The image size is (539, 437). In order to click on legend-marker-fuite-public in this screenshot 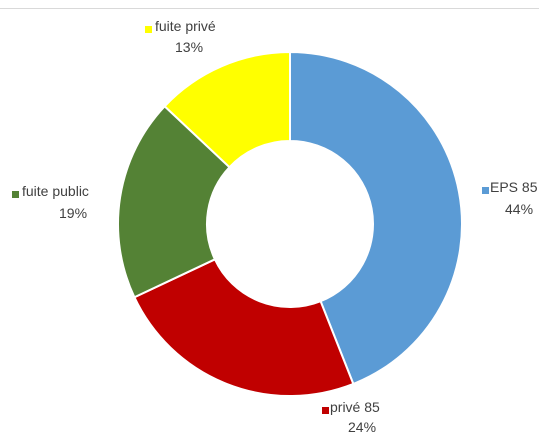, I will do `click(15, 194)`.